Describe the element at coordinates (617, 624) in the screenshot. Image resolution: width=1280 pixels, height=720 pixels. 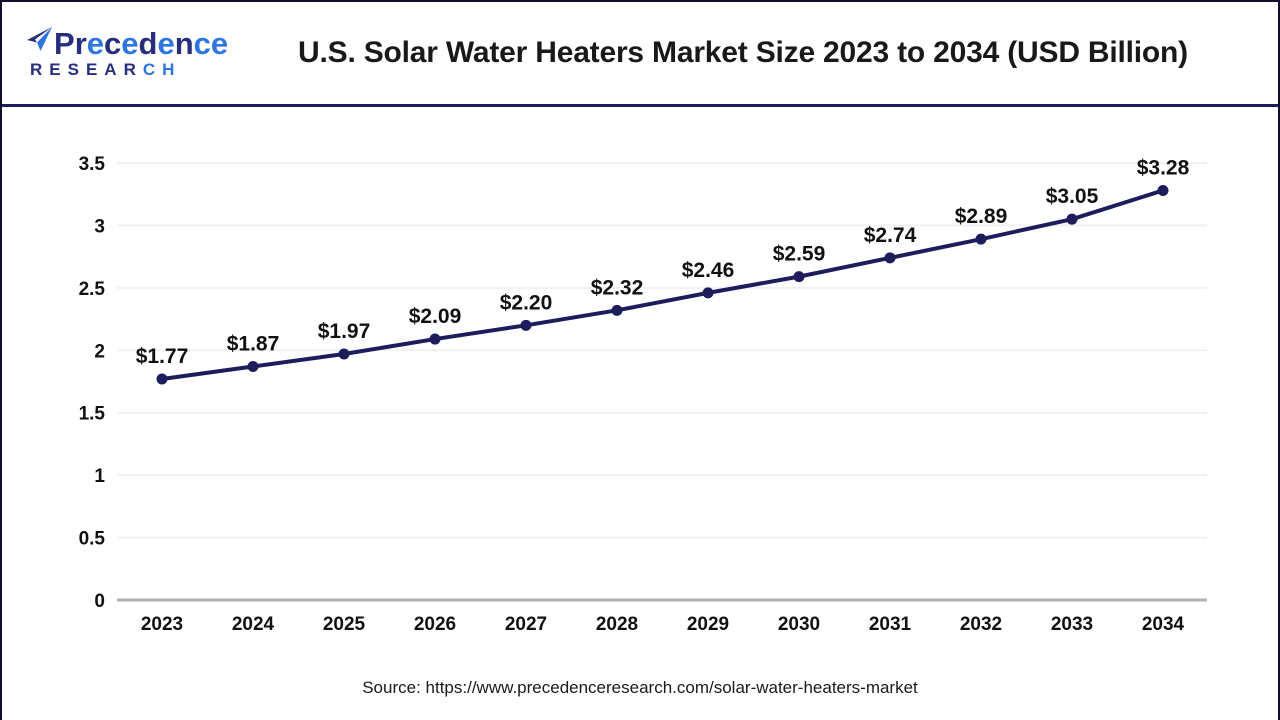
I see `x-tick-label: 2028` at that location.